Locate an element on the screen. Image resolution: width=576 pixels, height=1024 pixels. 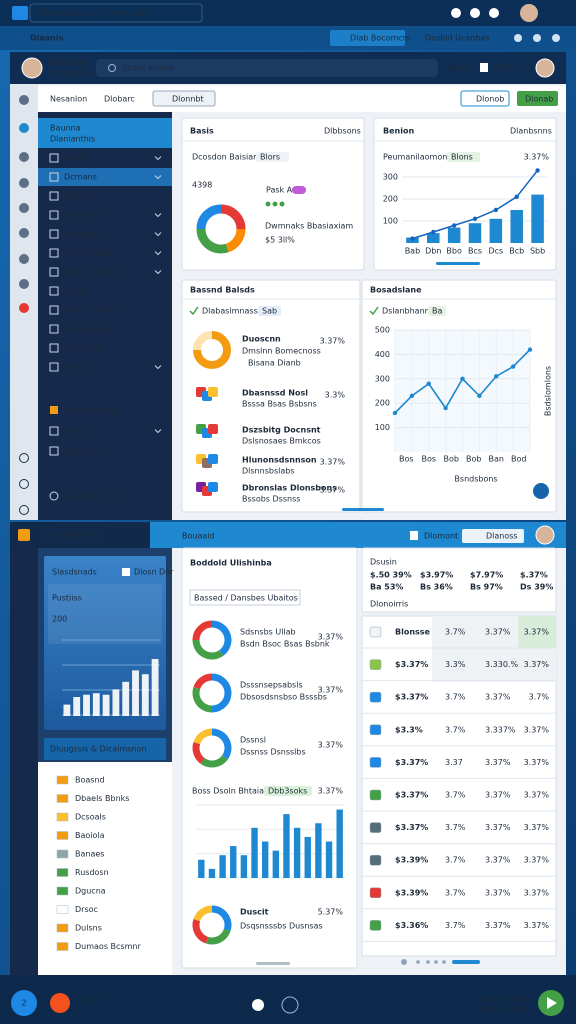
list-item: Rusdosn is located at coordinates (92, 872).